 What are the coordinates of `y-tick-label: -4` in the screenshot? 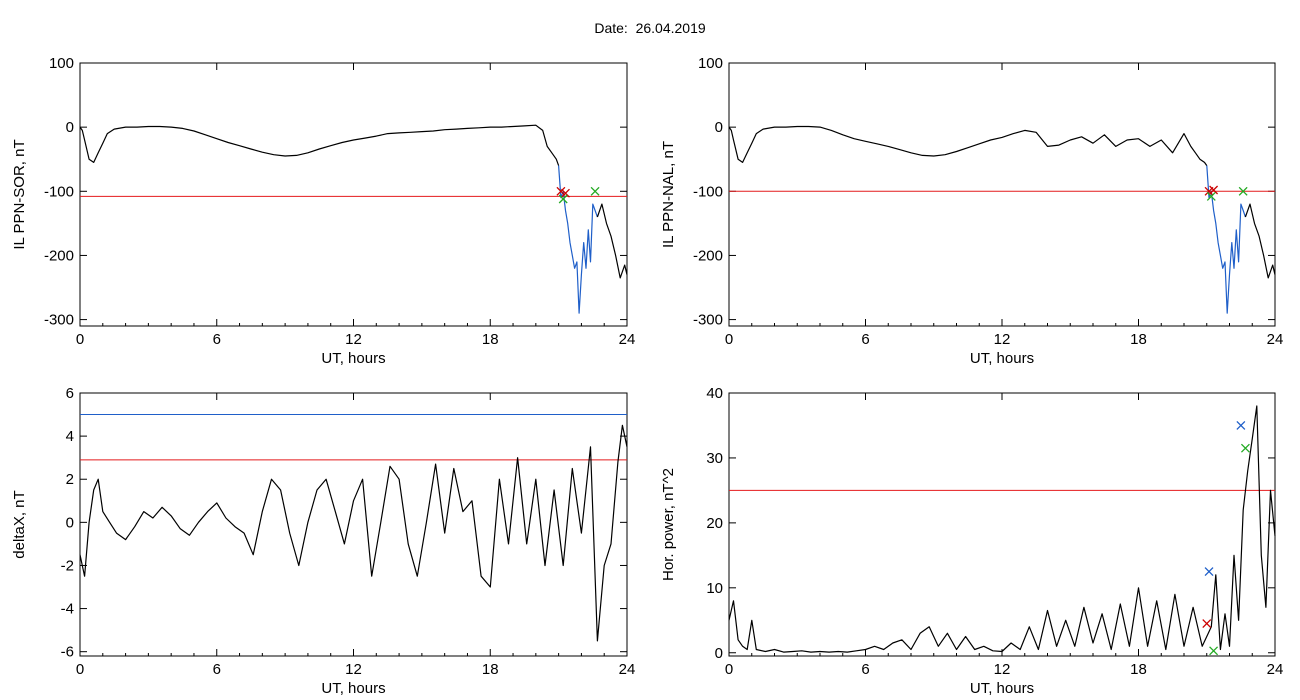 It's located at (67, 609).